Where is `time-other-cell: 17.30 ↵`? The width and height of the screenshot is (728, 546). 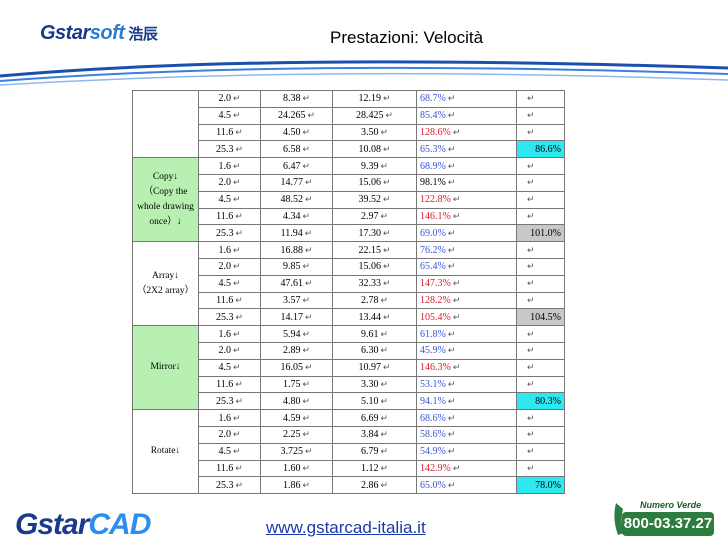 time-other-cell: 17.30 ↵ is located at coordinates (374, 233).